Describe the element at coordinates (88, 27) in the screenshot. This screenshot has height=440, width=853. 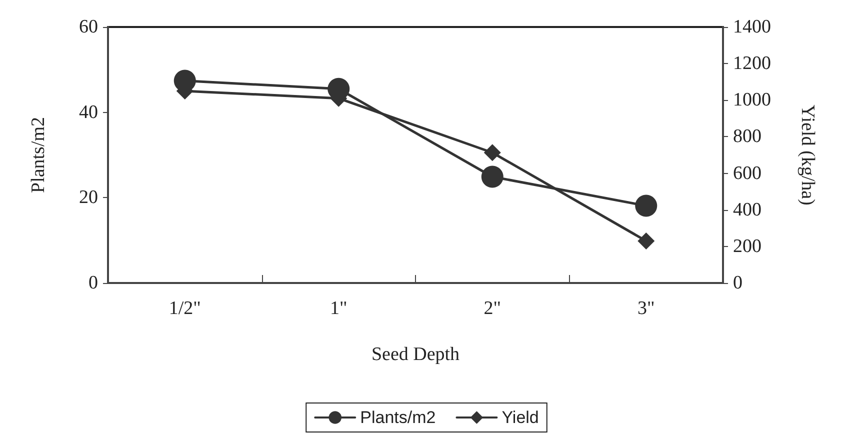
I see `y-tick-label: 60` at that location.